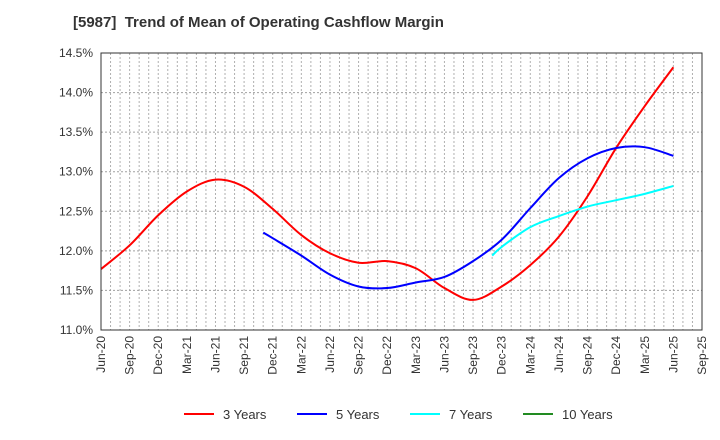 The image size is (720, 440). Describe the element at coordinates (471, 414) in the screenshot. I see `legend-label-7-years: 7 Years` at that location.